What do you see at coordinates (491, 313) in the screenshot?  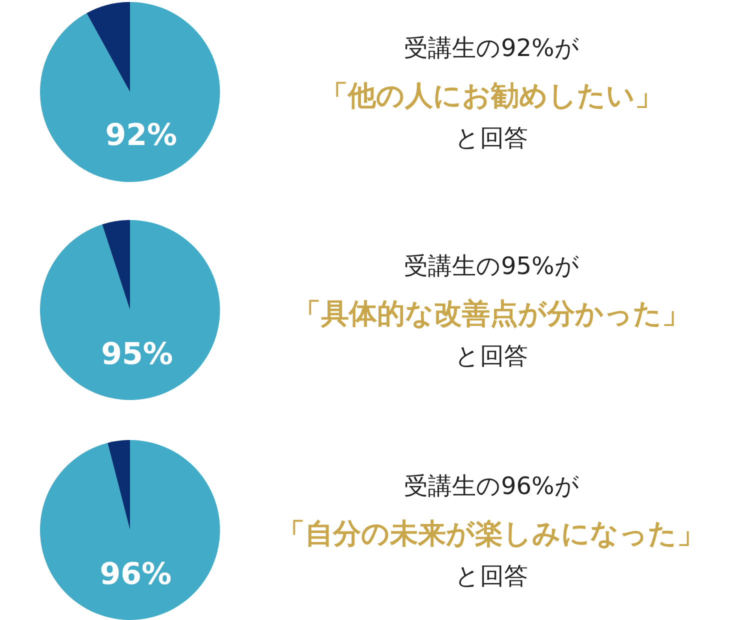 I see `text: 「具体的な改善点が分かった」` at bounding box center [491, 313].